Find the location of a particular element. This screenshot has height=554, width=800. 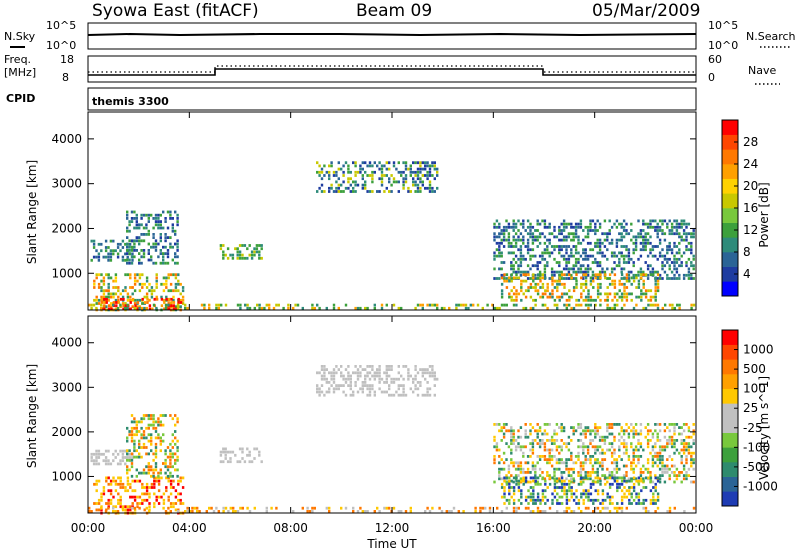

colorbar-segment is located at coordinates (730, 171).